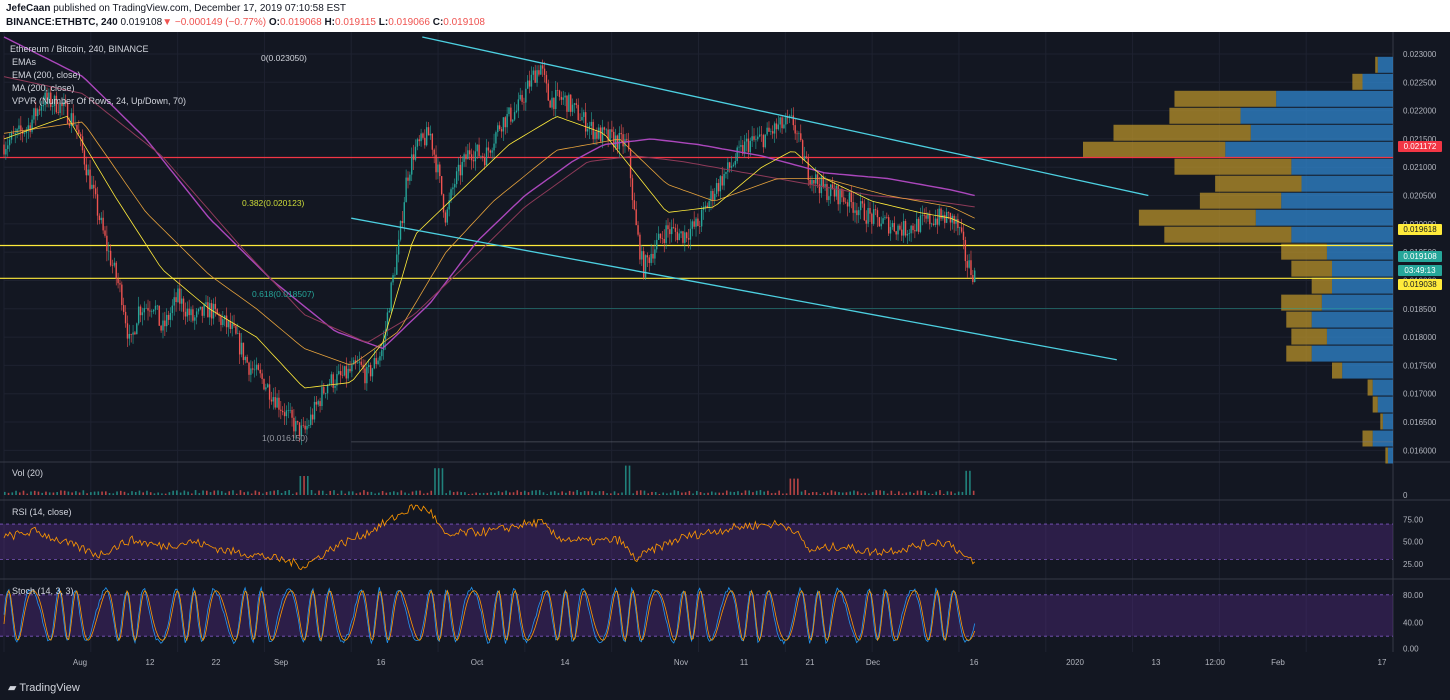  I want to click on stoch-d-line, so click(489, 615).